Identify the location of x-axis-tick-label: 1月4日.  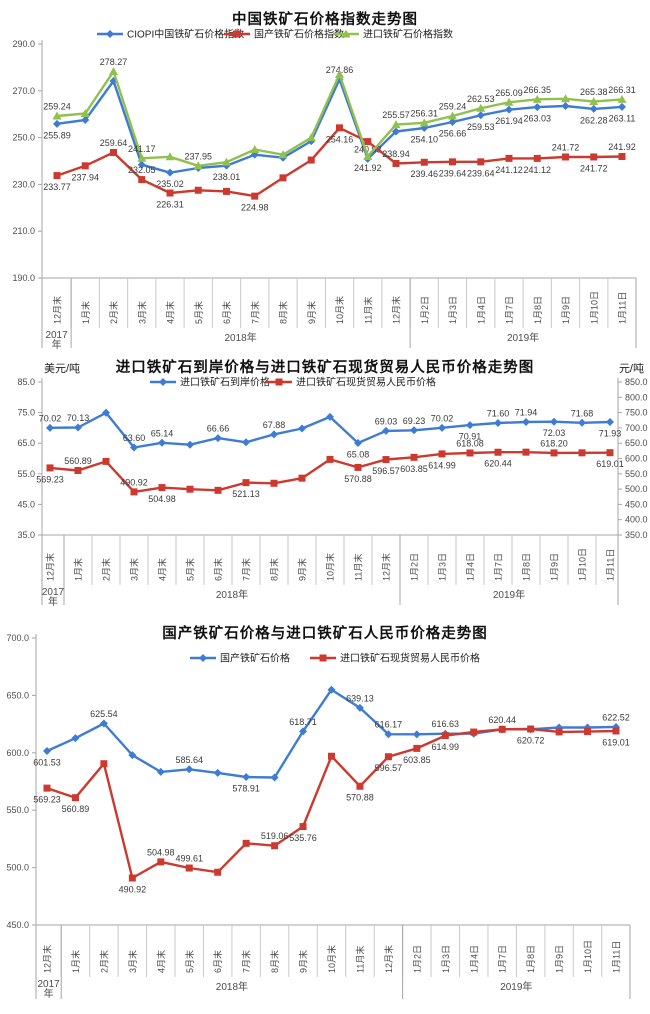
(481, 310).